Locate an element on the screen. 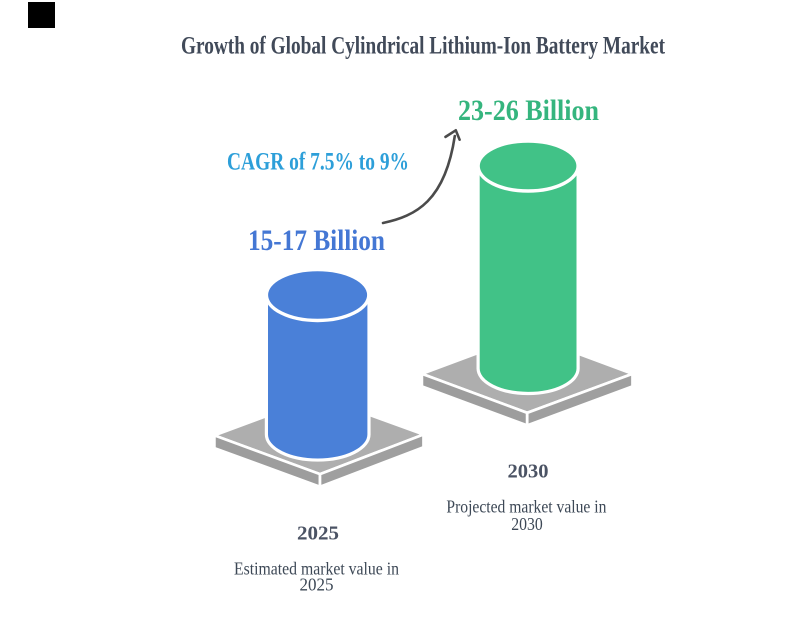  svg-text: CAGR of 7.5% to 9% is located at coordinates (318, 162).